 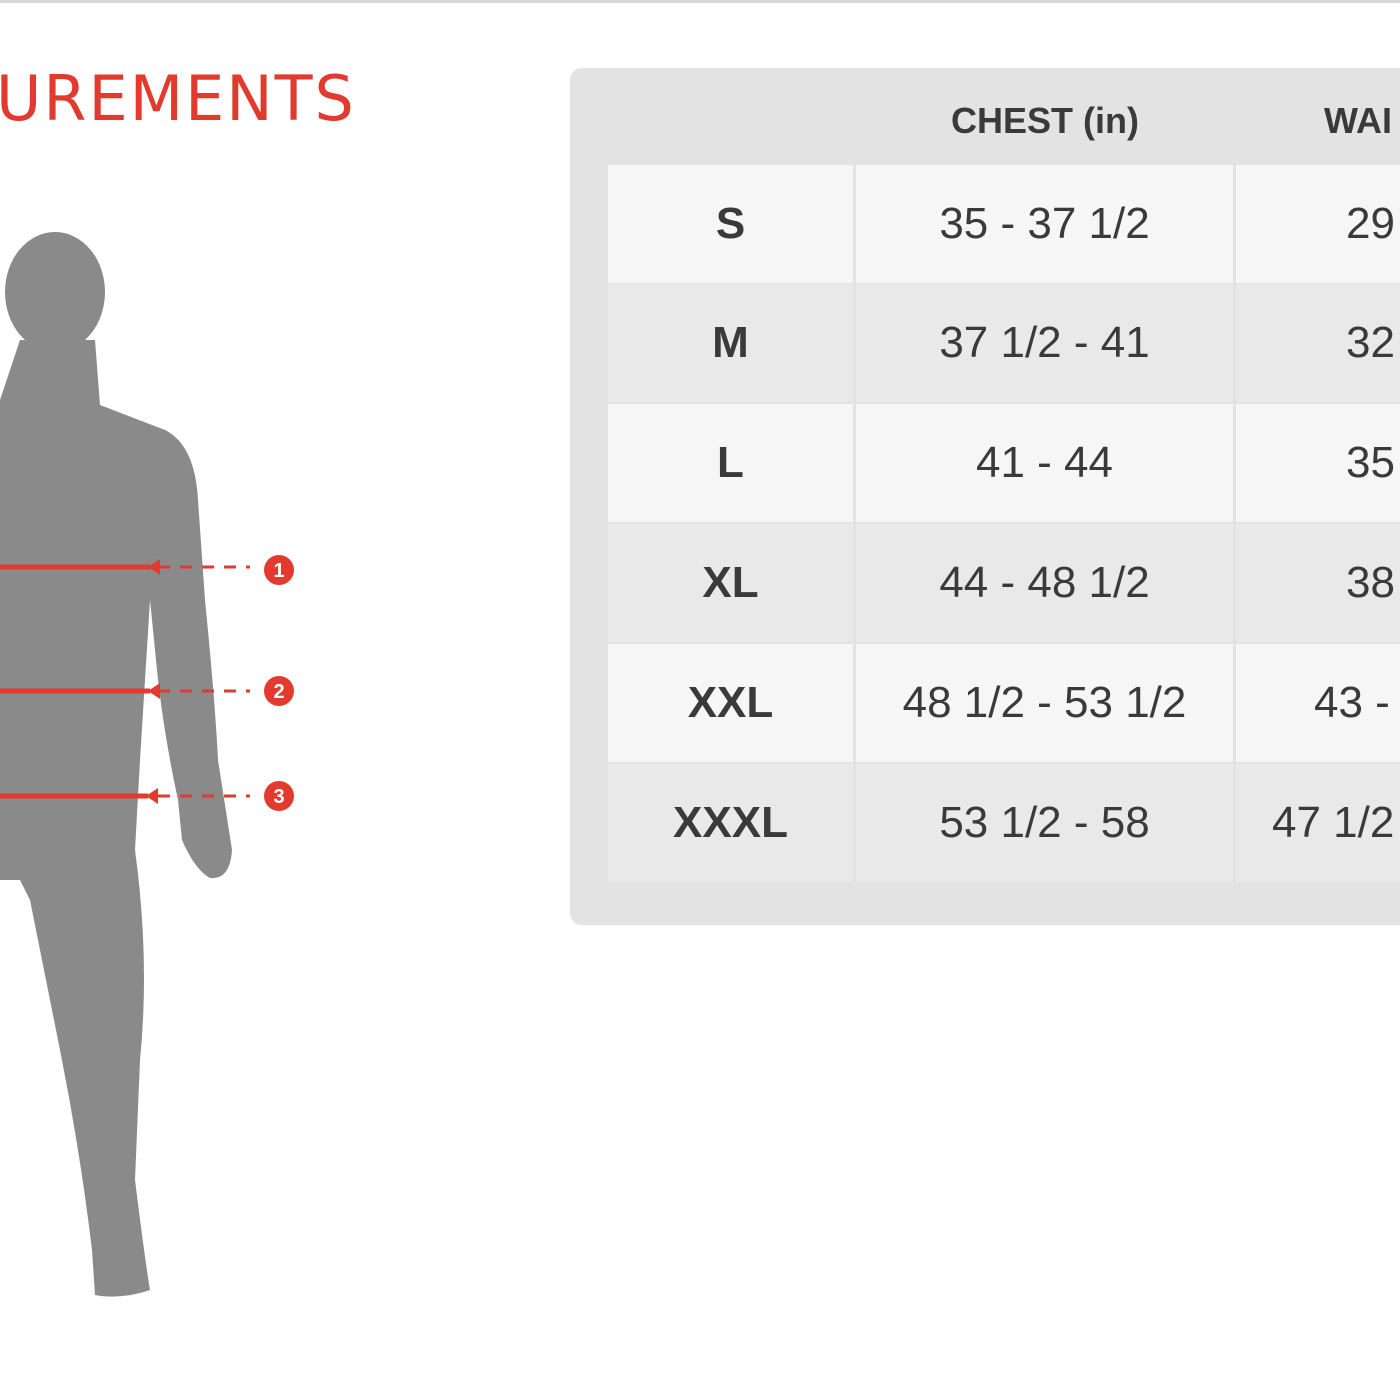 What do you see at coordinates (730, 463) in the screenshot?
I see `size-cell: L` at bounding box center [730, 463].